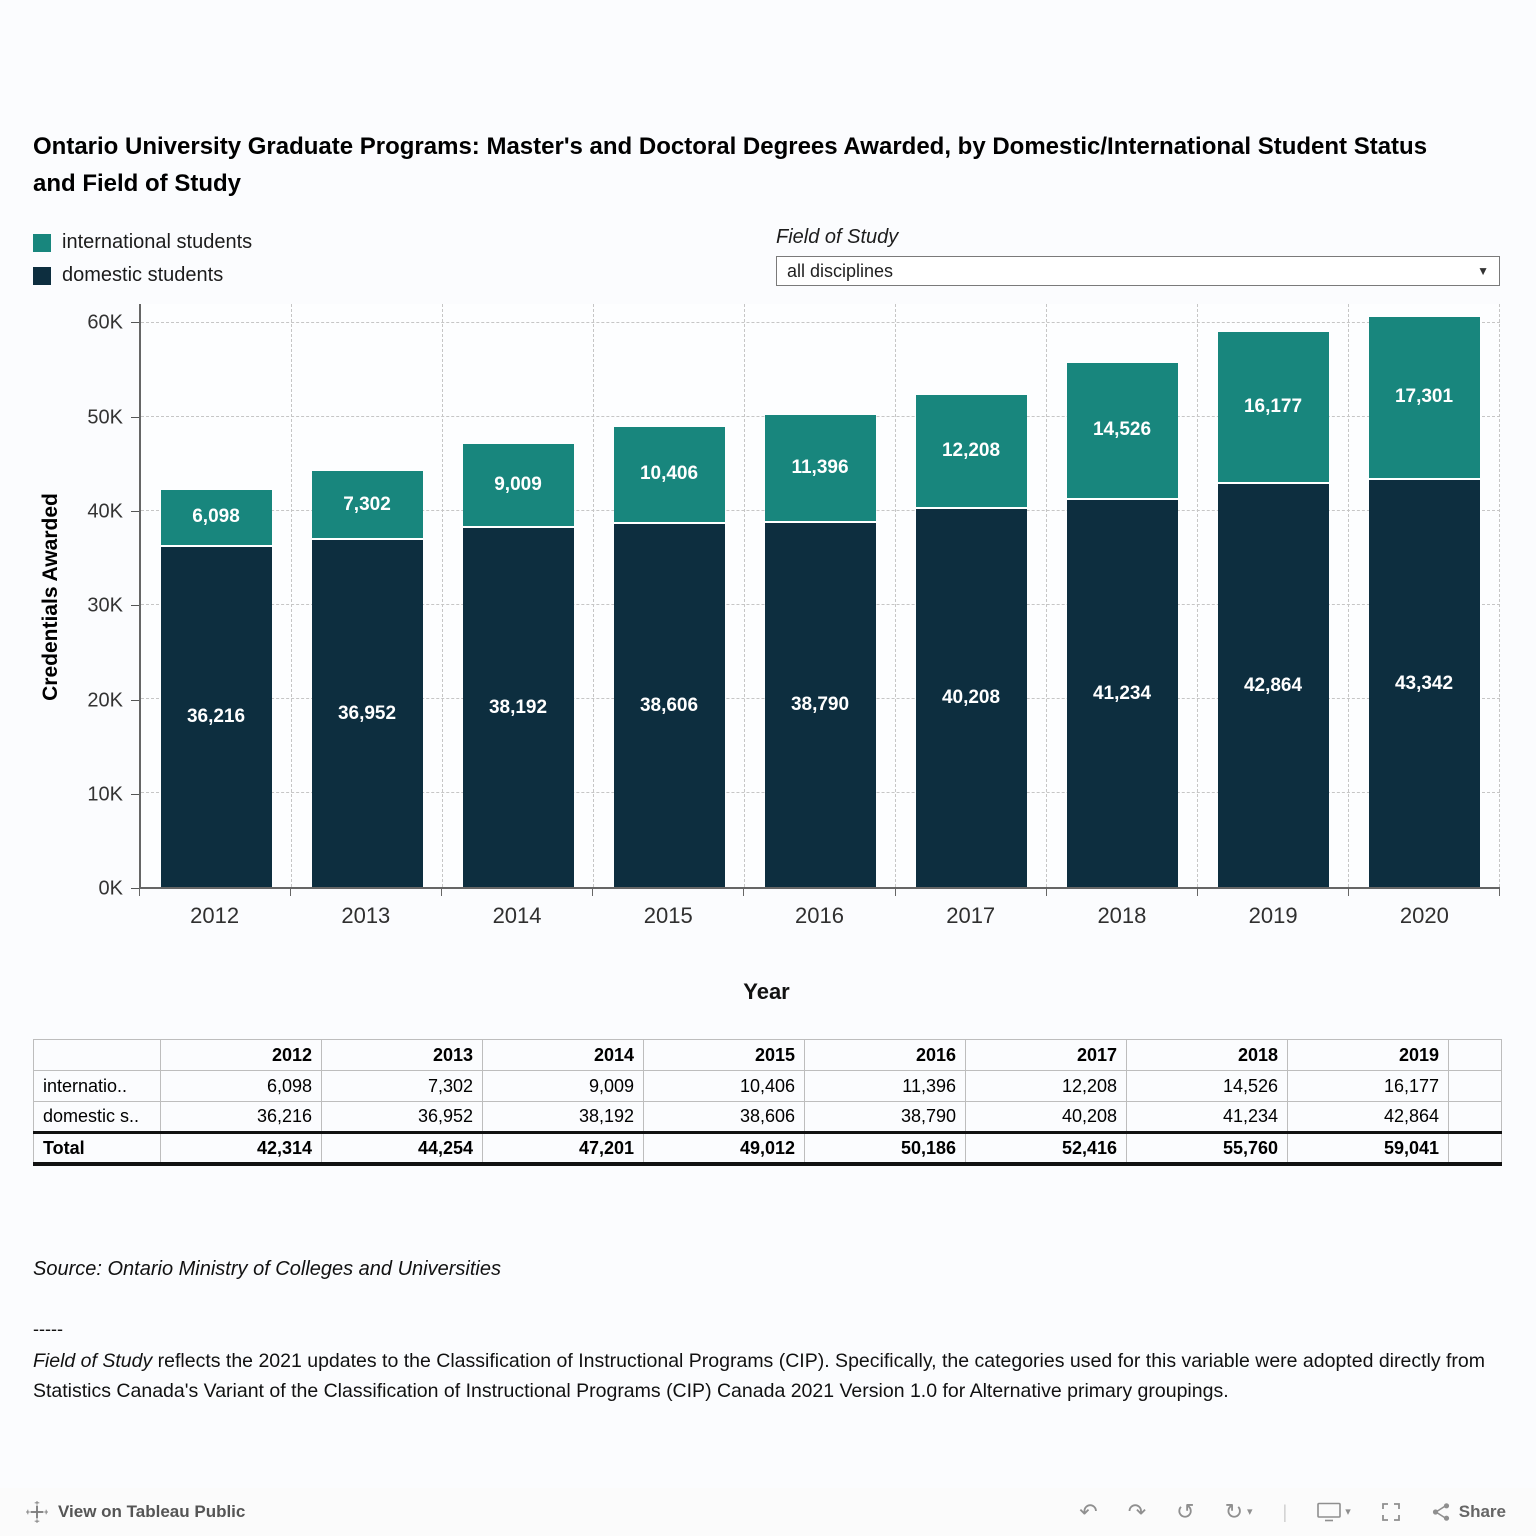 The width and height of the screenshot is (1536, 1536). Describe the element at coordinates (1185, 1511) in the screenshot. I see `revert-icon: ↺` at that location.